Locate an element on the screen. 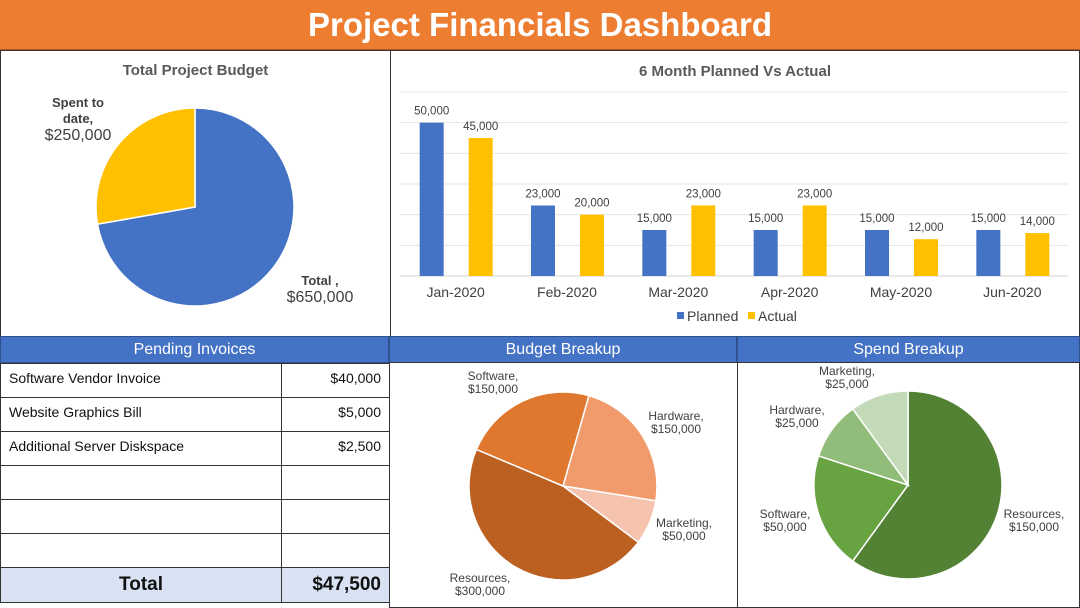  spend-breakup-header: Spend Breakup is located at coordinates (908, 349).